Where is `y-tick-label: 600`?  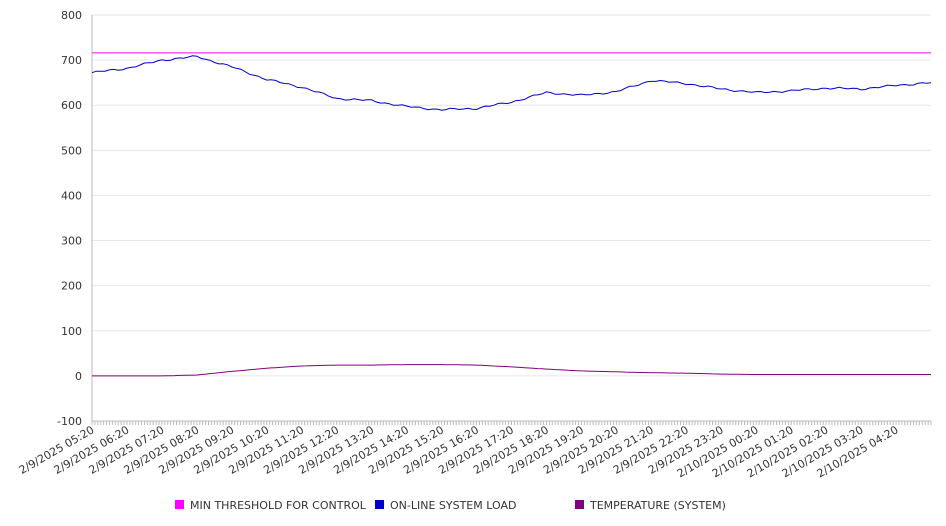
y-tick-label: 600 is located at coordinates (71, 105).